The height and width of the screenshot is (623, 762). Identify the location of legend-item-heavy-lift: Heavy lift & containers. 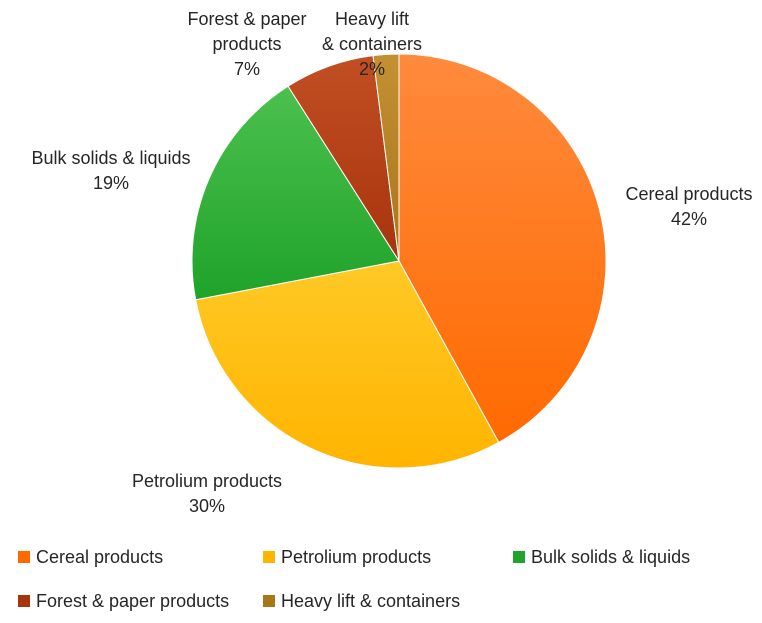
(361, 601).